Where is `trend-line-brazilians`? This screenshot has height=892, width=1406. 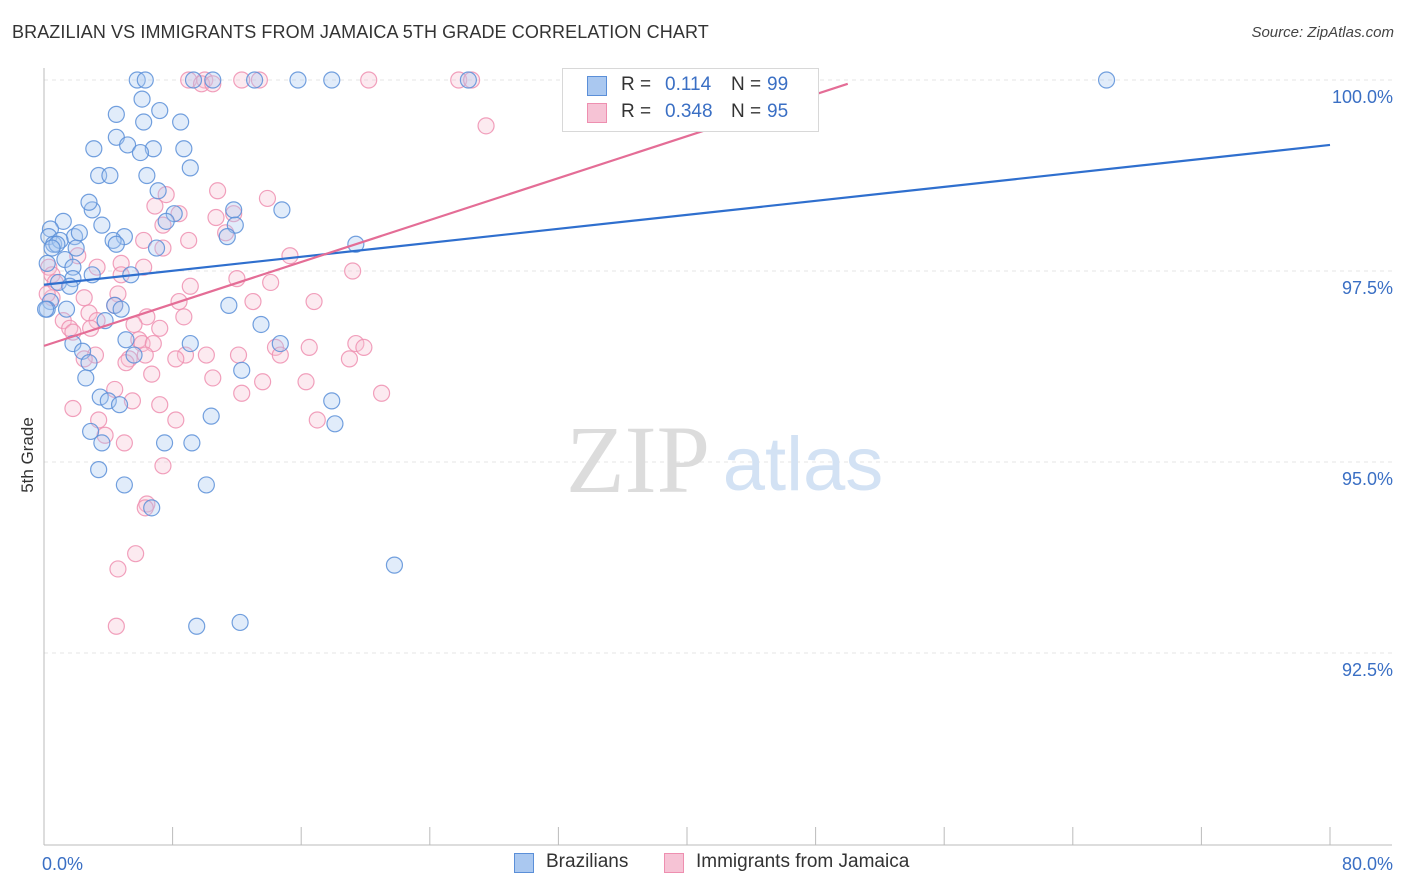 trend-line-brazilians is located at coordinates (687, 214).